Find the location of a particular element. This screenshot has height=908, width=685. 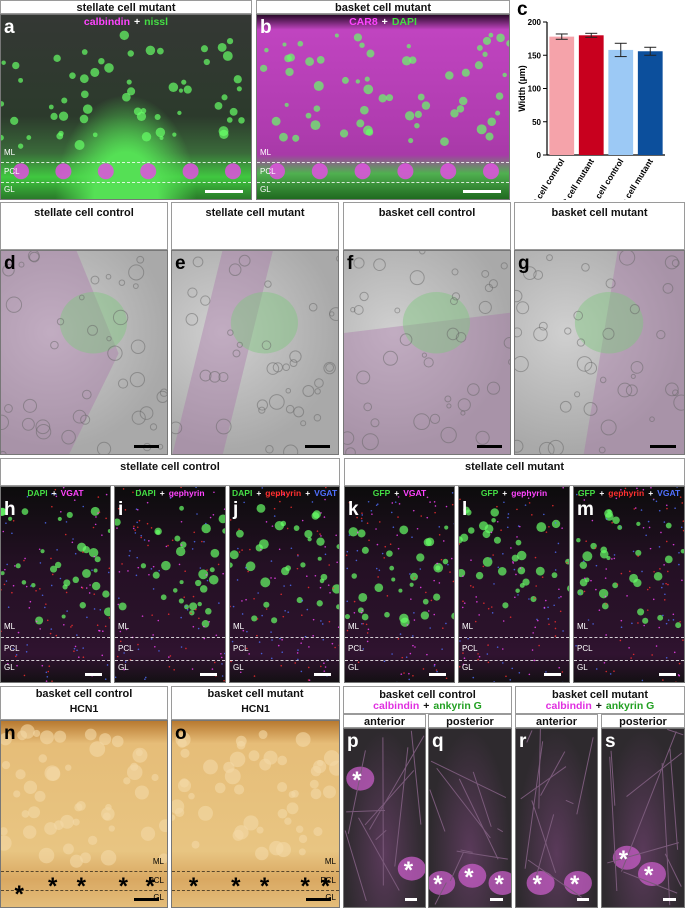

panel-header: stellate cell control is located at coordinates (84, 226).